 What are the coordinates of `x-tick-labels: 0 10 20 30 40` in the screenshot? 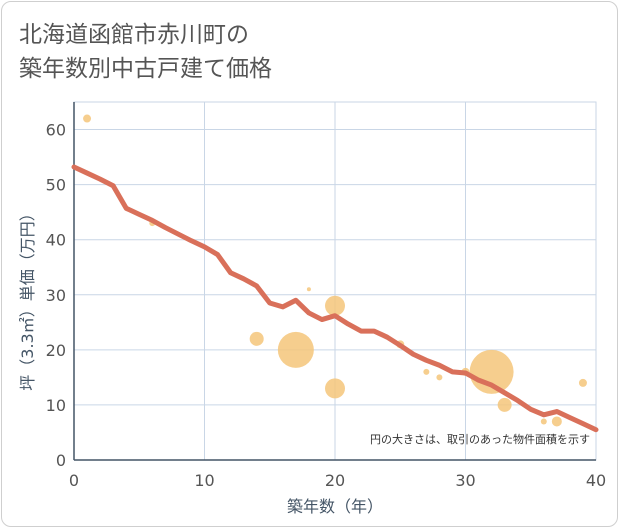 It's located at (337, 480).